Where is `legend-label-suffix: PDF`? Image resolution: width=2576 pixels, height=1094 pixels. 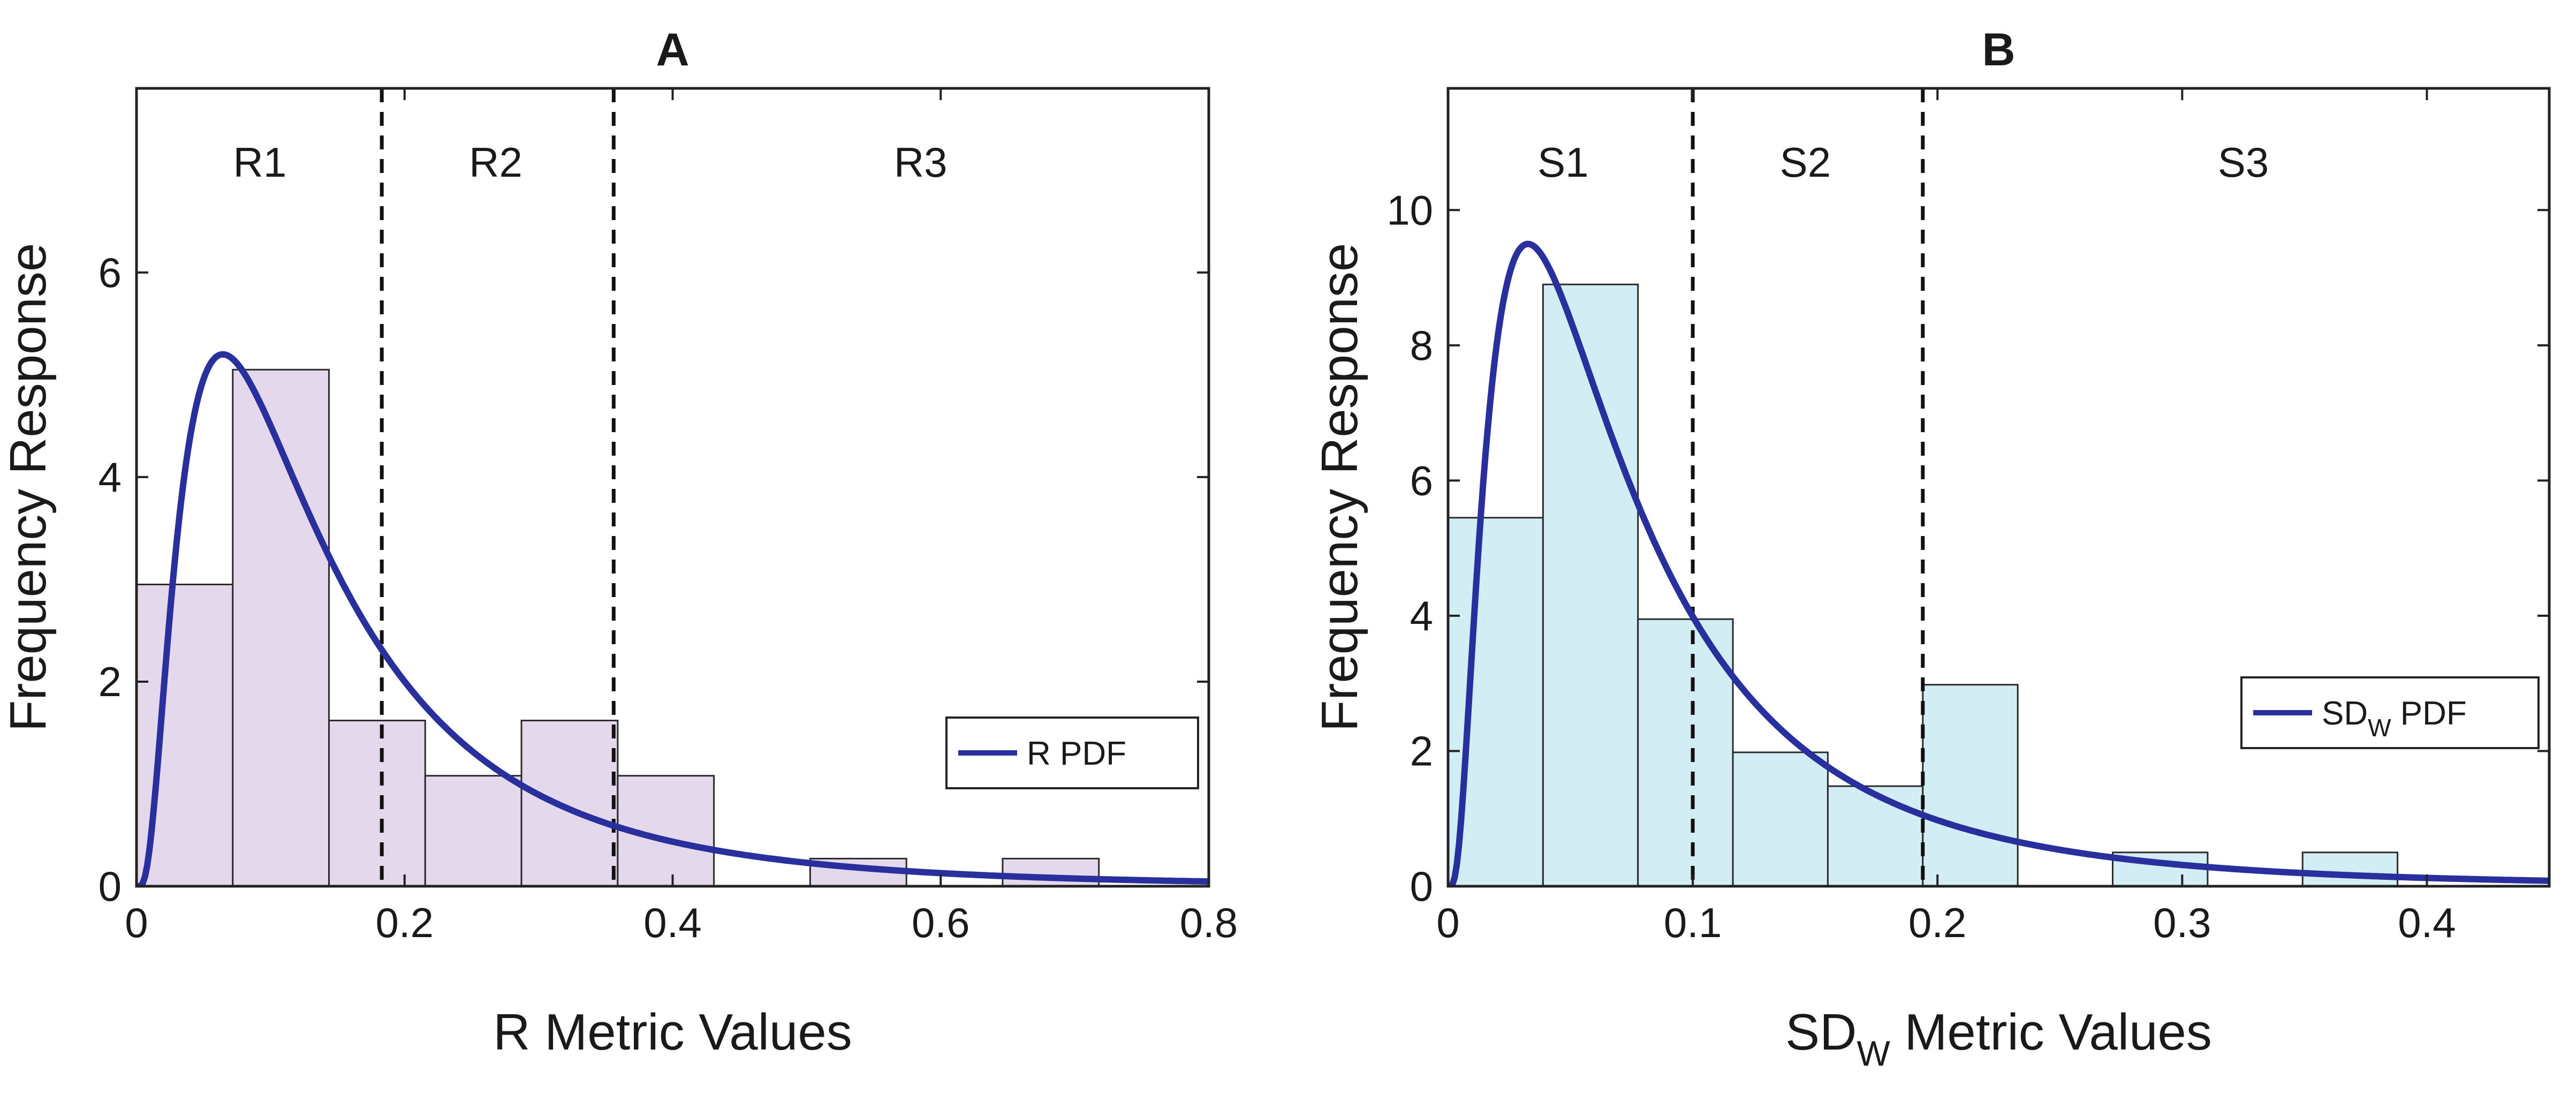 legend-label-suffix: PDF is located at coordinates (2429, 713).